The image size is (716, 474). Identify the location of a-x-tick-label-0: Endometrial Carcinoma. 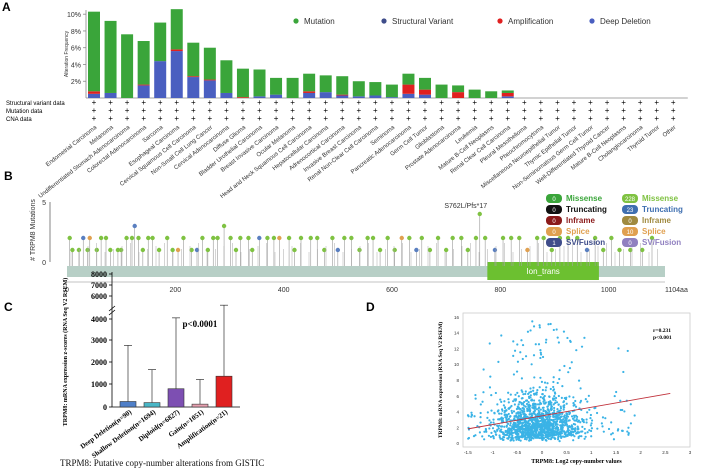
(72, 146).